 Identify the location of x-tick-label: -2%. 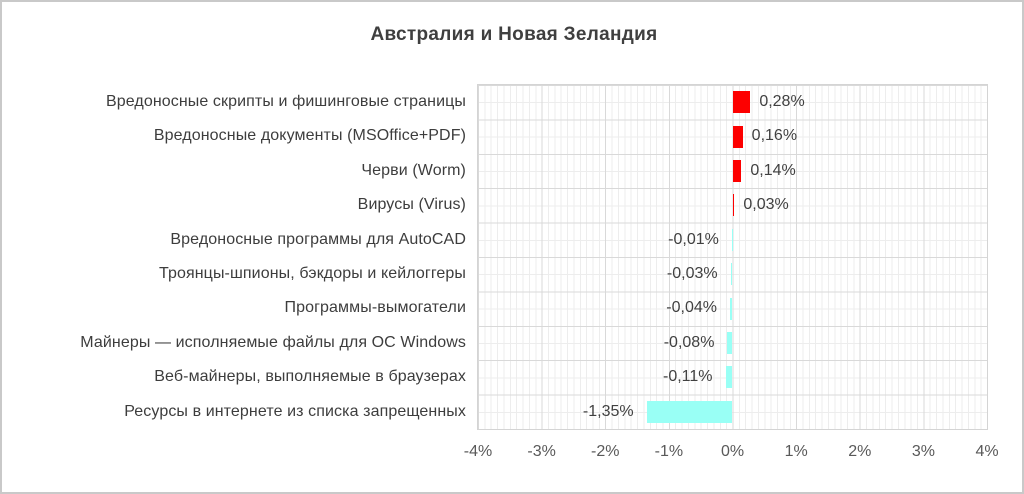
(605, 451).